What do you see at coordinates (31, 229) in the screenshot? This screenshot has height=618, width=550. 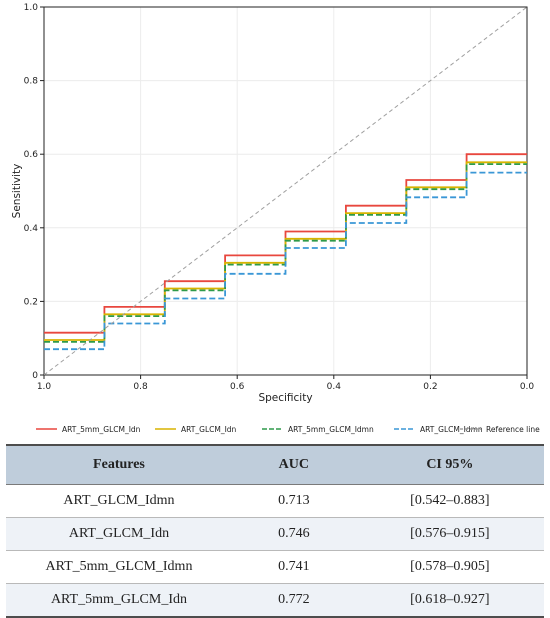 I see `y-tick-label: 0.4` at bounding box center [31, 229].